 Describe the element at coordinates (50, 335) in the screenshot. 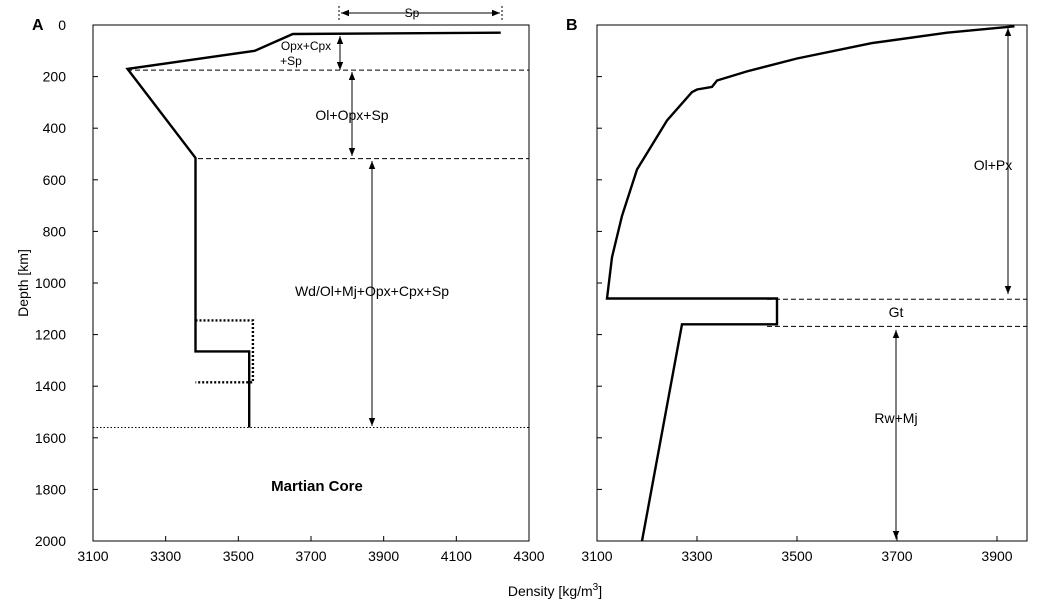

I see `panel-a-y-tick-label: 1200` at that location.